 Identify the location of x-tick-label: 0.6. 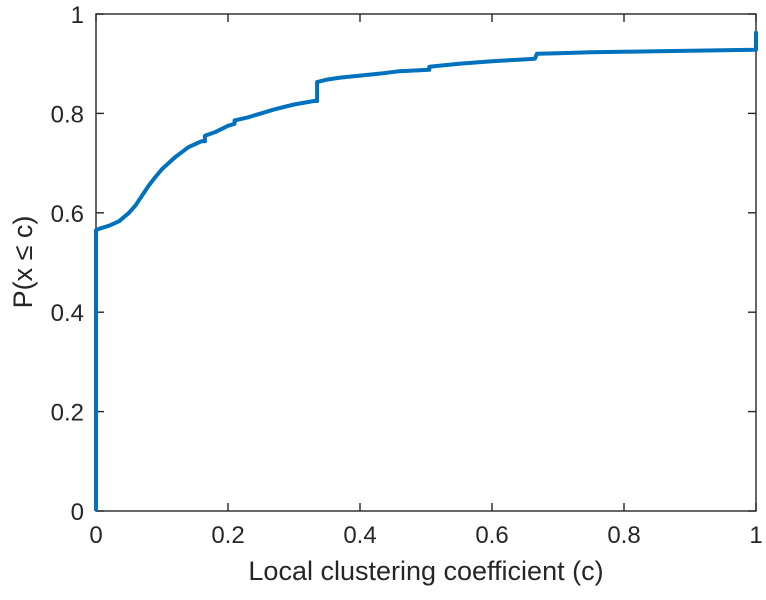
(491, 535).